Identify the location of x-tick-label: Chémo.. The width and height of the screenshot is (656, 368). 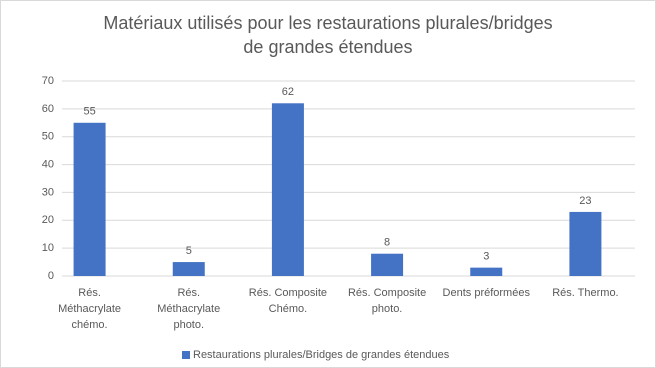
(288, 309).